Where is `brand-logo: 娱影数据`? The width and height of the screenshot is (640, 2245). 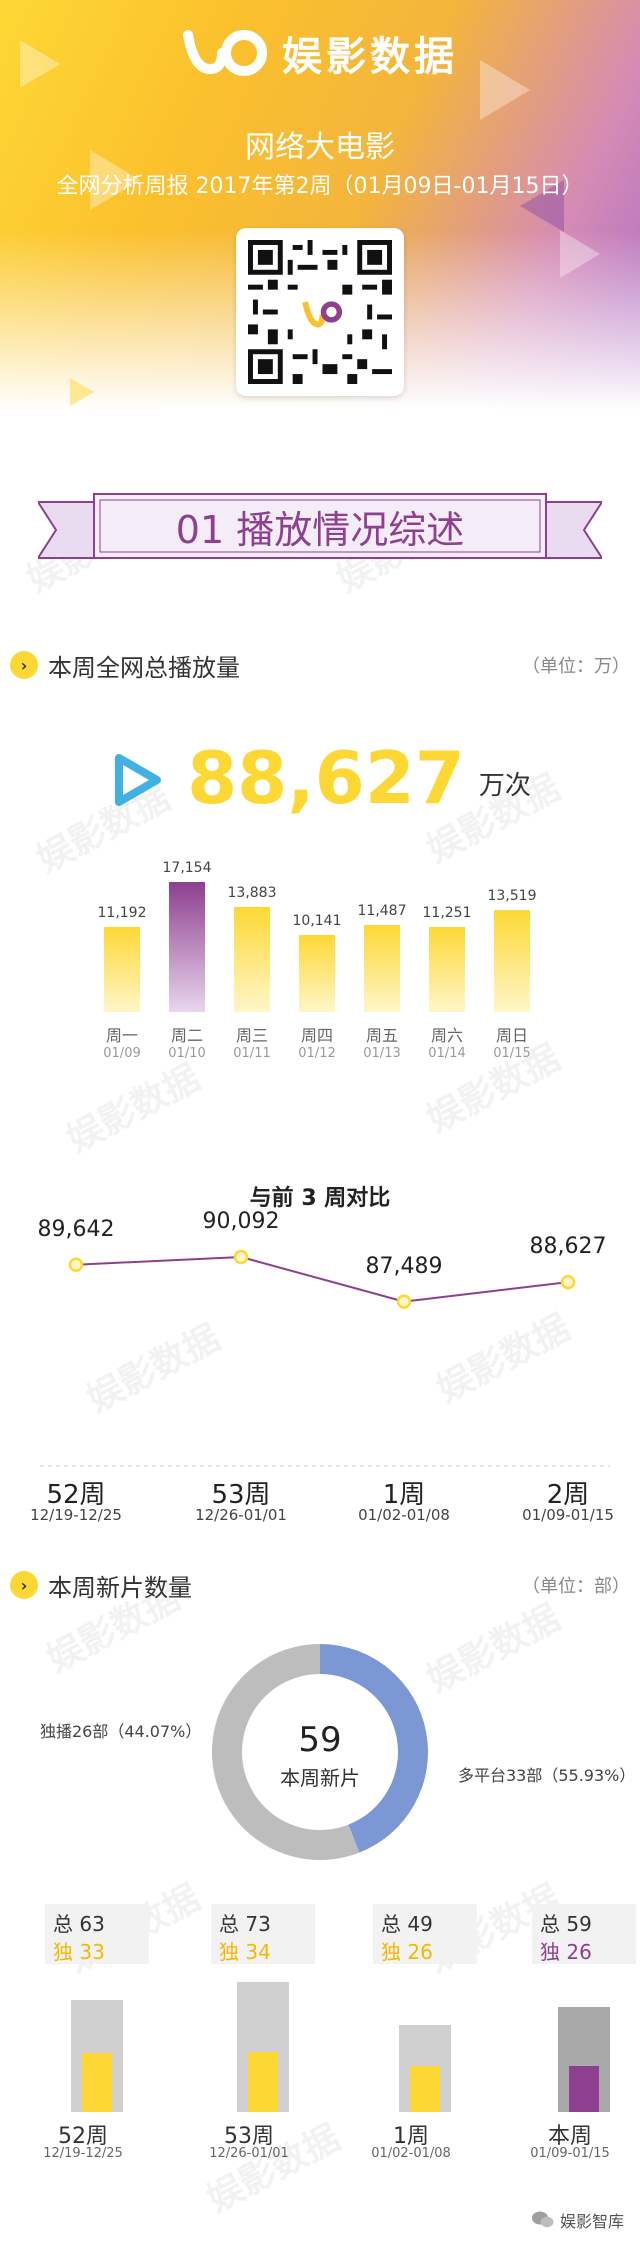
brand-logo: 娱影数据 is located at coordinates (320, 53).